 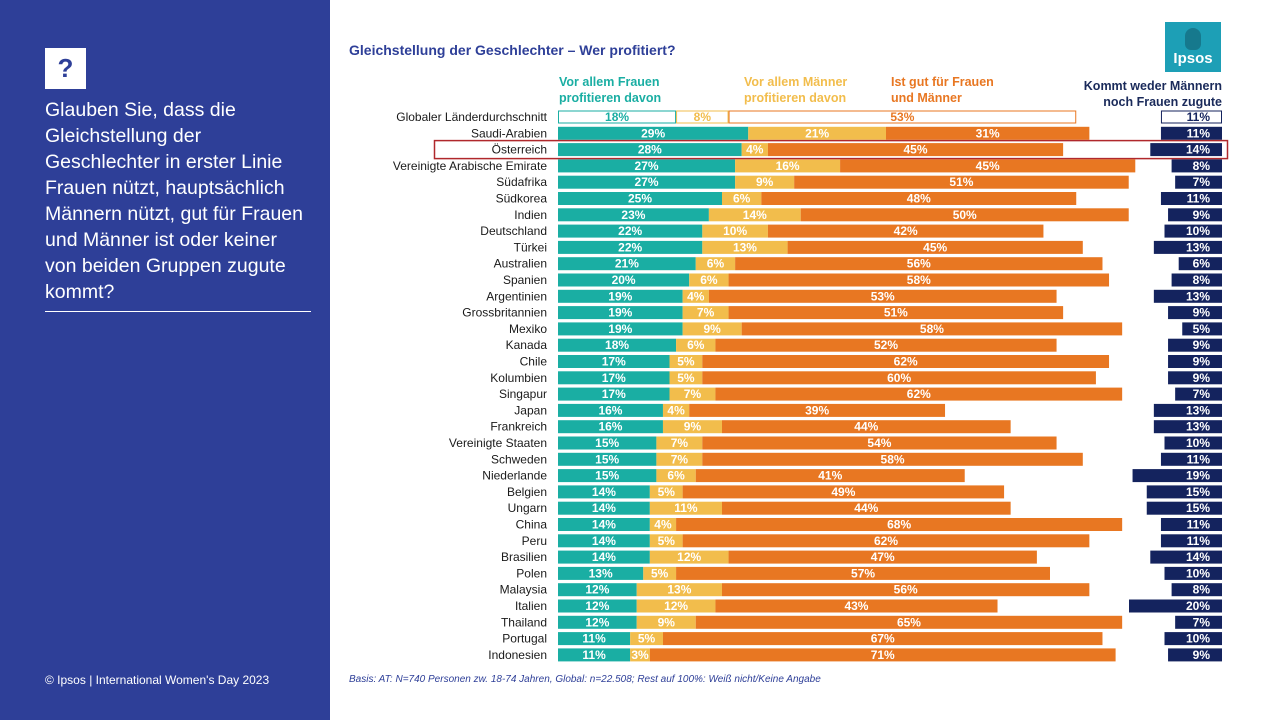 What do you see at coordinates (614, 378) in the screenshot?
I see `row-16-value-women: 17%` at bounding box center [614, 378].